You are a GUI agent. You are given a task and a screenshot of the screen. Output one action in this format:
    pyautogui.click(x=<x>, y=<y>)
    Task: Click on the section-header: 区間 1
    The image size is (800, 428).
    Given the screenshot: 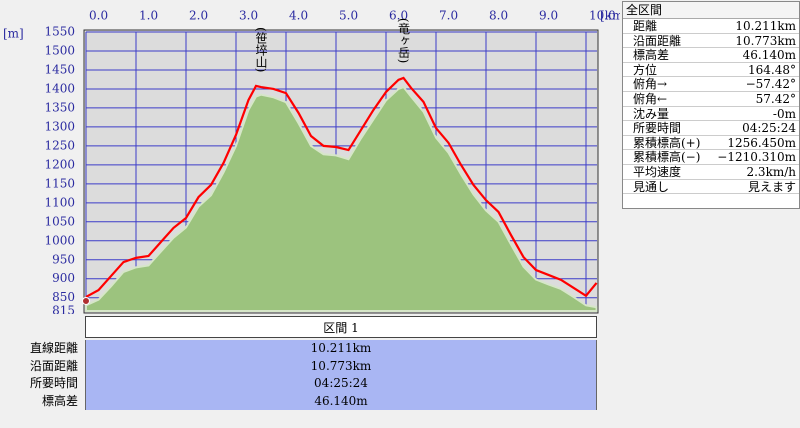 What is the action you would take?
    pyautogui.click(x=341, y=327)
    